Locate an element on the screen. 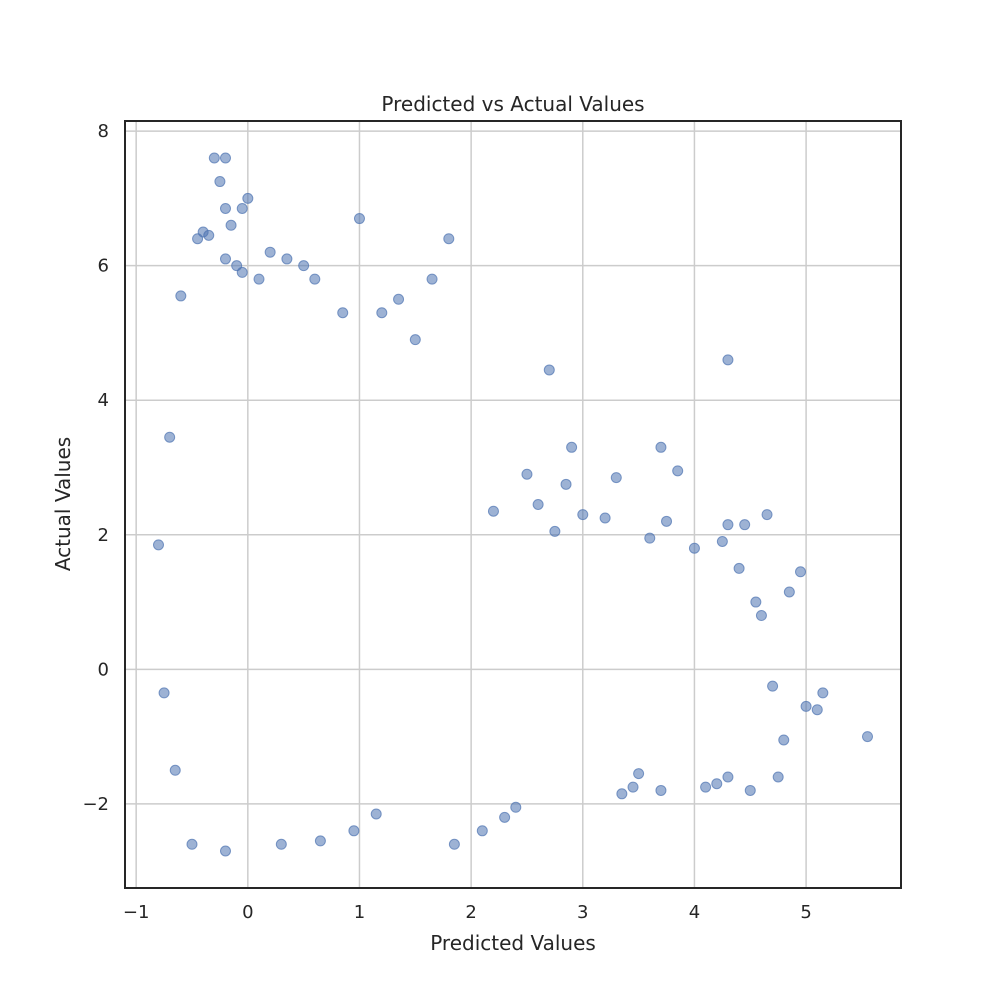 The height and width of the screenshot is (1000, 1000). x-tick-label: 2 is located at coordinates (470, 912).